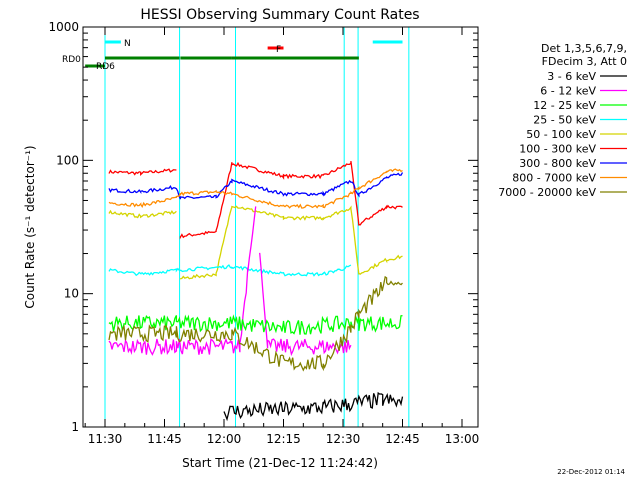 Image resolution: width=640 pixels, height=480 pixels. I want to click on legend-label-0: 3 - 6 keV, so click(571, 76).